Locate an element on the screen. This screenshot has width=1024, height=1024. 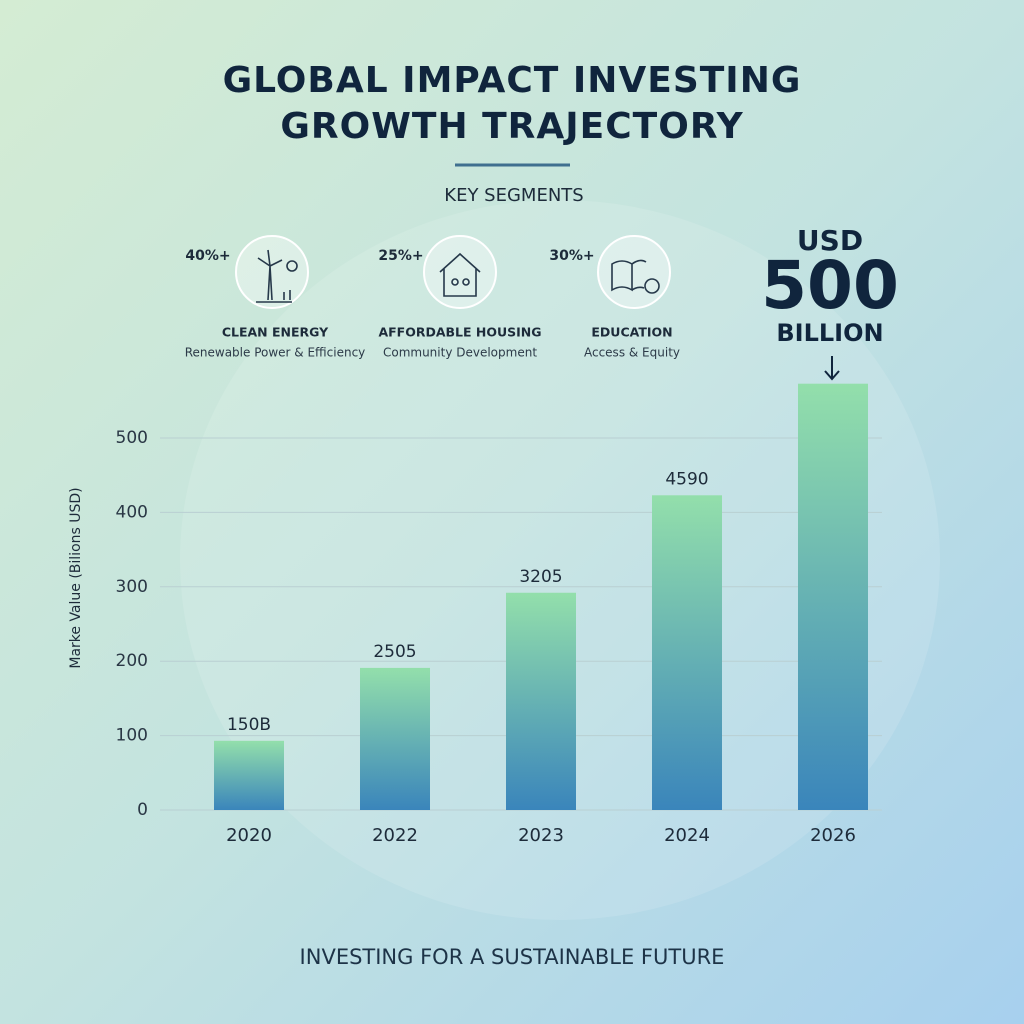
x-tick-label: 2023 is located at coordinates (541, 835).